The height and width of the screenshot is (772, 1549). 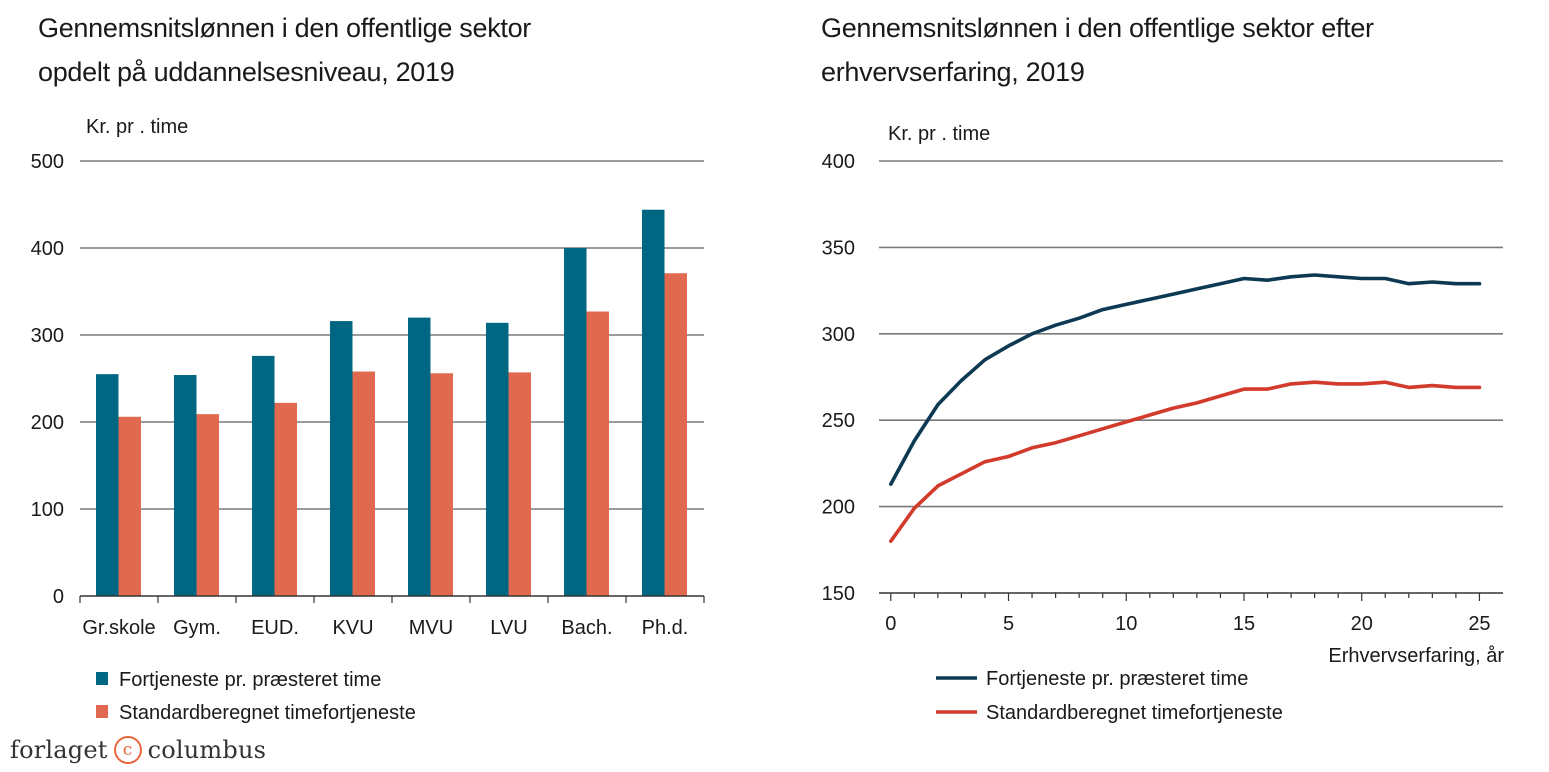 I want to click on x-tick-label: 25, so click(x=1479, y=624).